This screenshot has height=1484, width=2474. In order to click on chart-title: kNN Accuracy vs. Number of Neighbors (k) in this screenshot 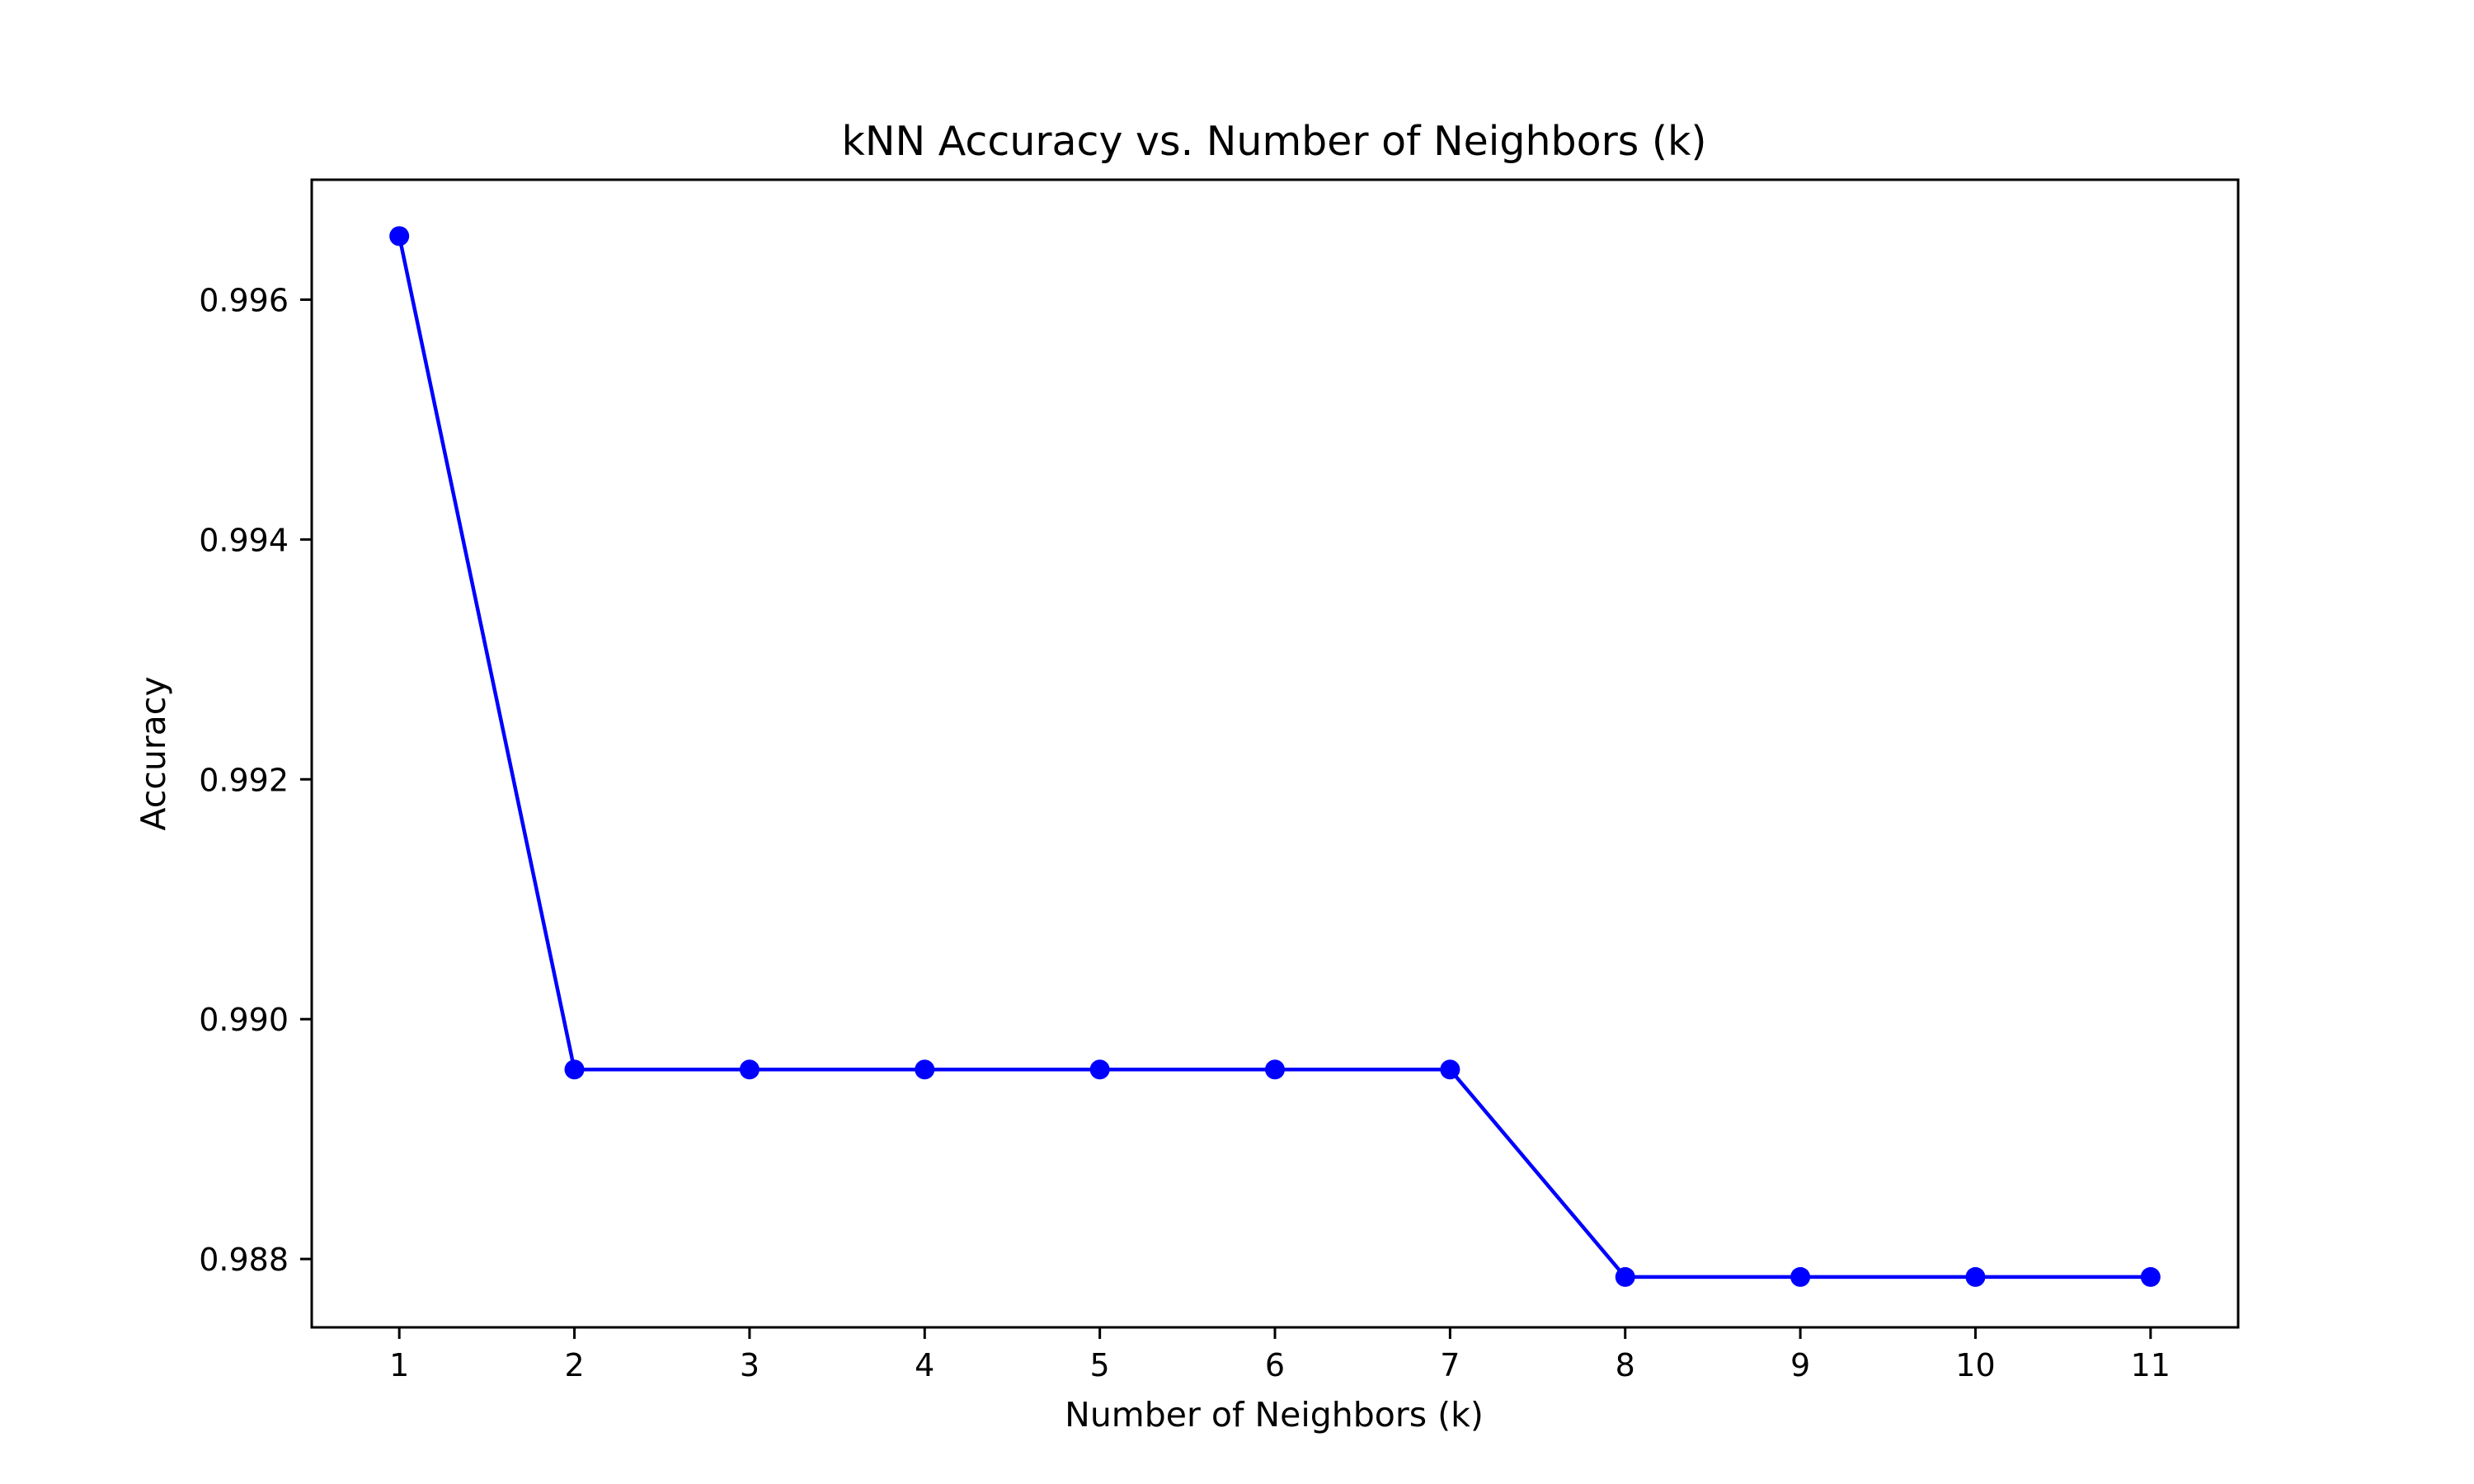, I will do `click(1274, 141)`.